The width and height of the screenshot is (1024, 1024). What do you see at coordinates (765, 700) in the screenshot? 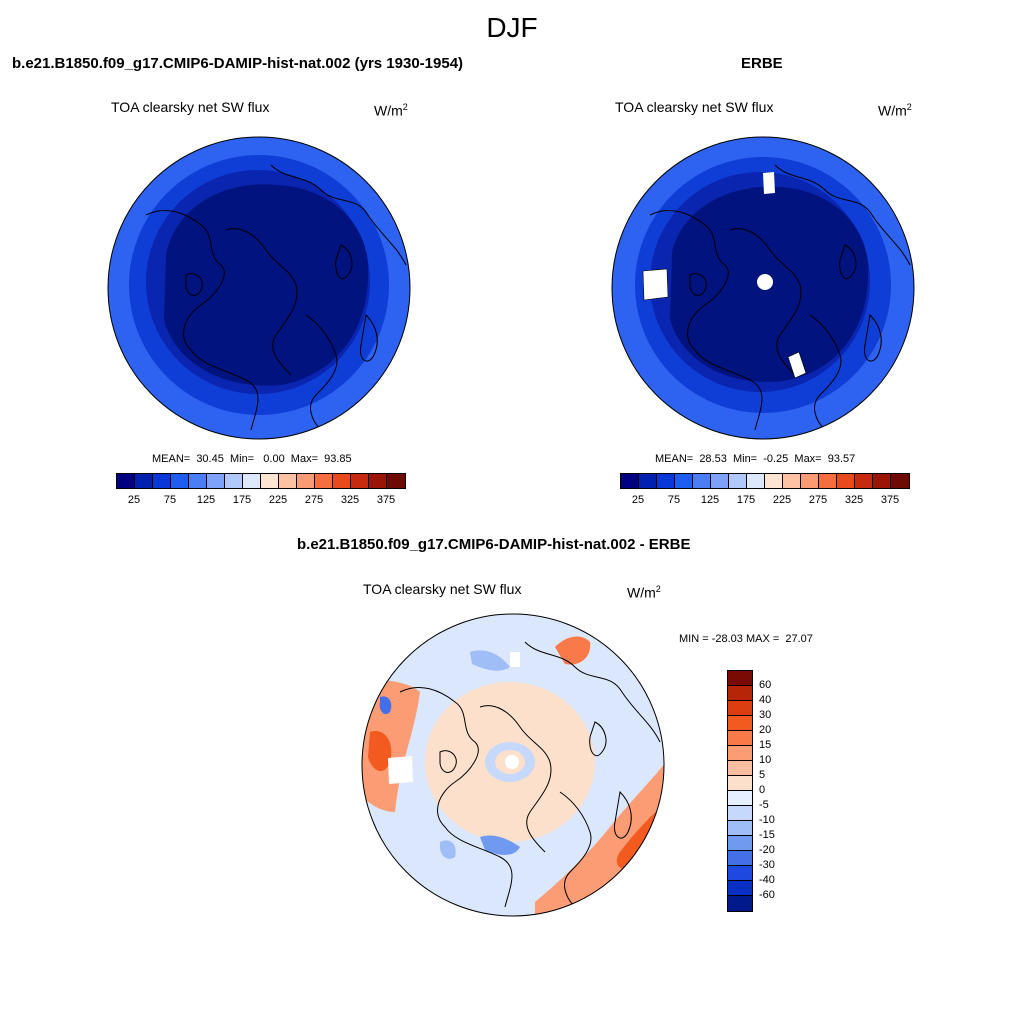
I see `colorbar-label: 40` at bounding box center [765, 700].